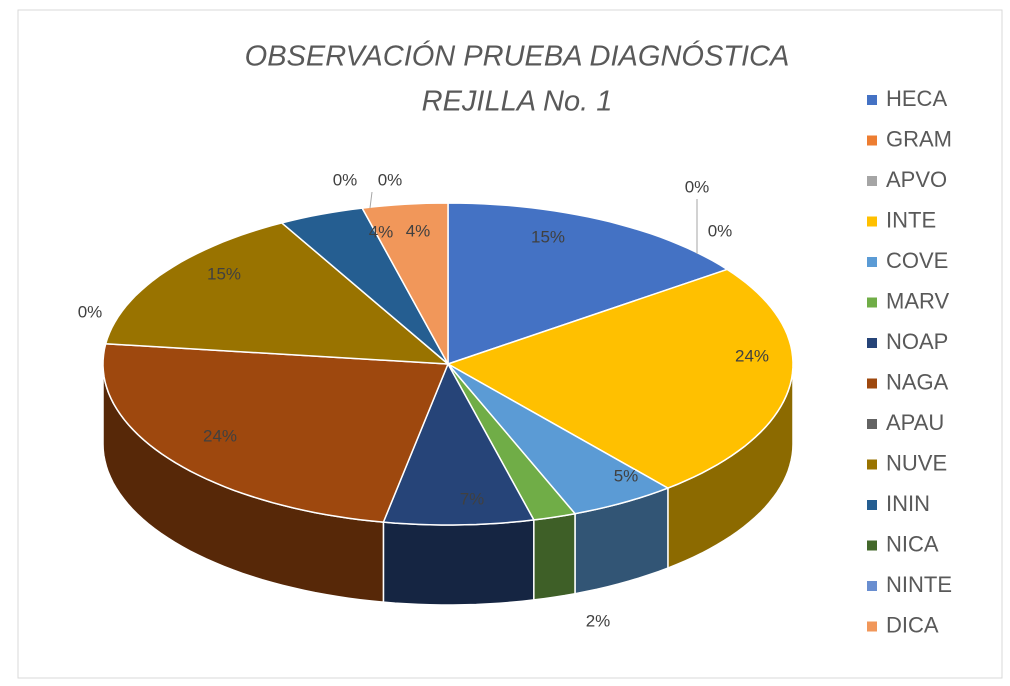 The width and height of the screenshot is (1010, 686). What do you see at coordinates (911, 219) in the screenshot?
I see `legend-label: INTE` at bounding box center [911, 219].